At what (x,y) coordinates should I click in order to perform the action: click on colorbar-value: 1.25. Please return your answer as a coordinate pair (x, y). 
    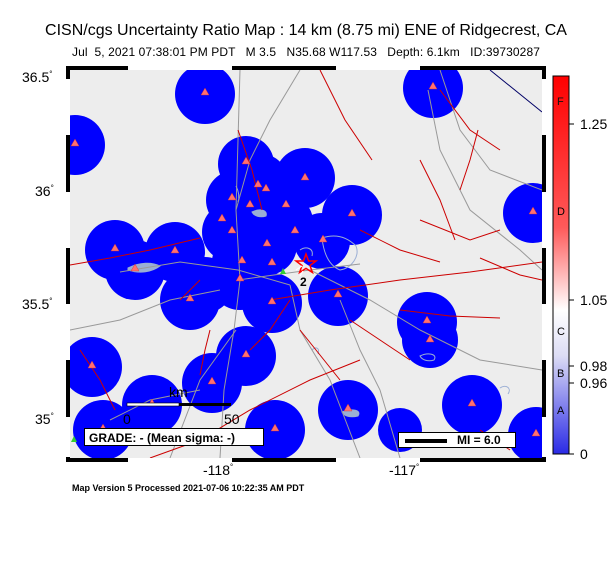
    Looking at the image, I should click on (594, 124).